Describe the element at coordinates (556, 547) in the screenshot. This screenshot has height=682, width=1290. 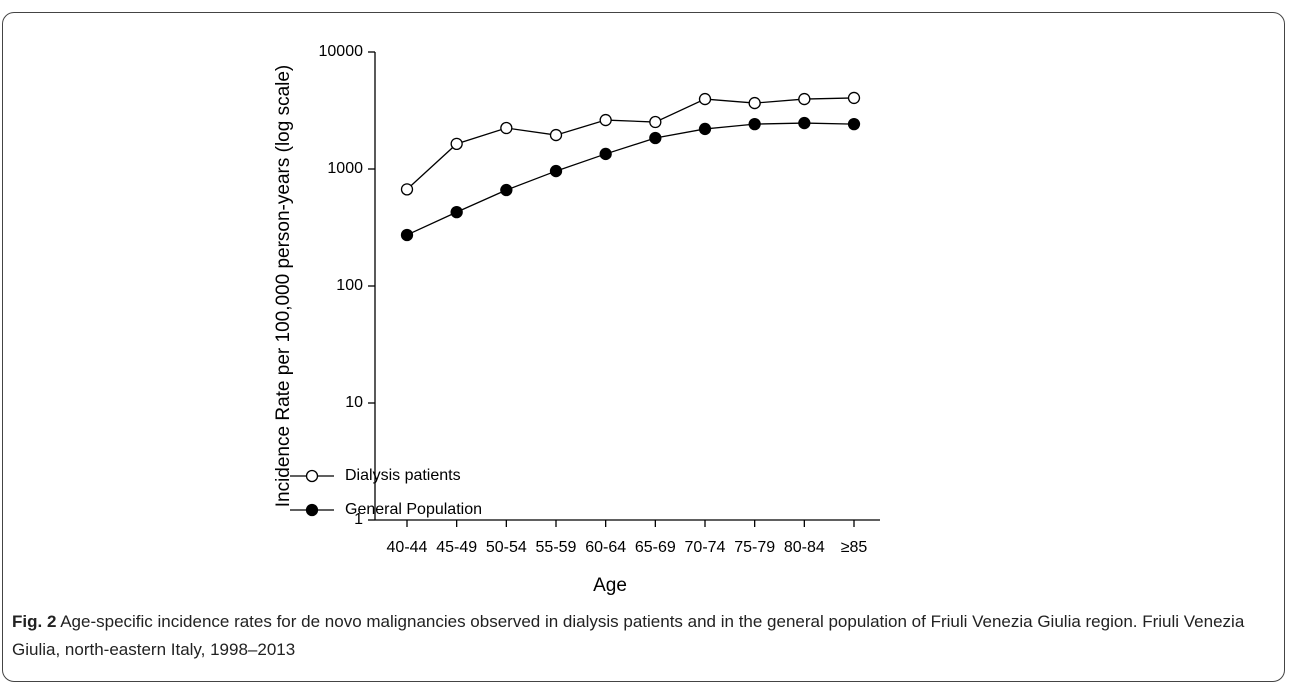
I see `x-tick-label: 55-59` at that location.